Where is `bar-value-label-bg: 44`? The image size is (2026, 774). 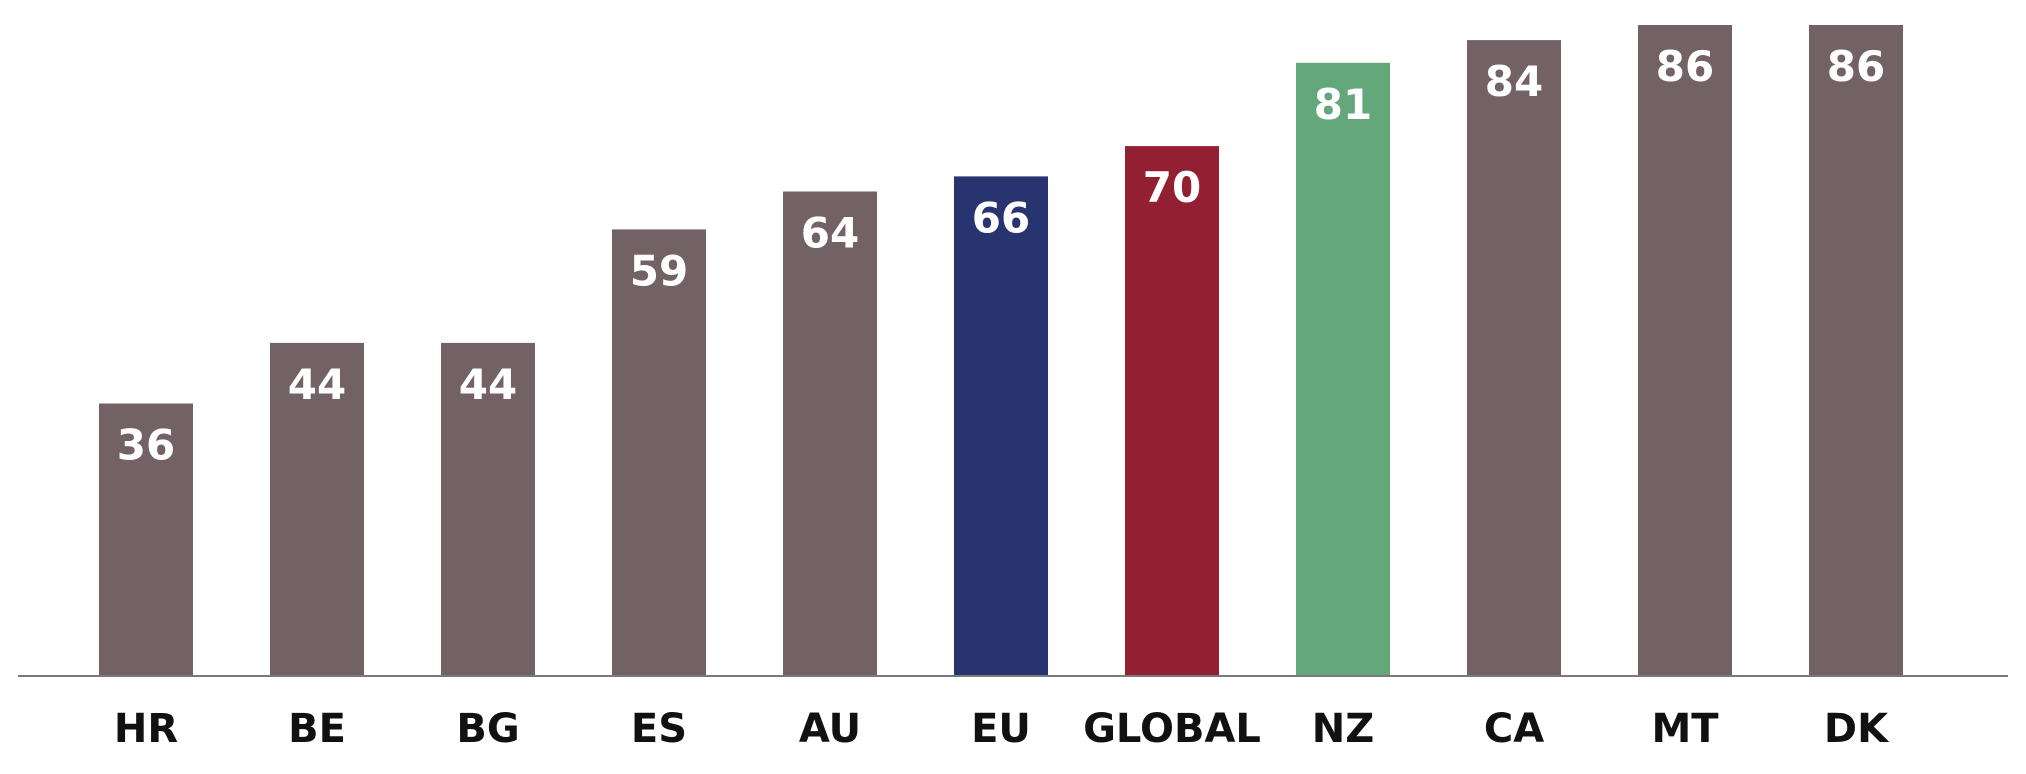
bar-value-label-bg: 44 is located at coordinates (488, 384).